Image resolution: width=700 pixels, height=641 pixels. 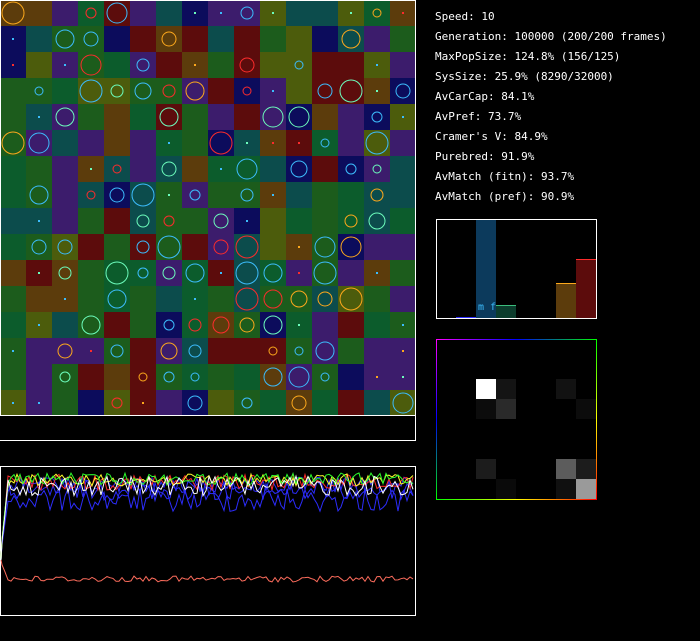 I want to click on stat-line: AvPref: 73.7%, so click(x=478, y=116).